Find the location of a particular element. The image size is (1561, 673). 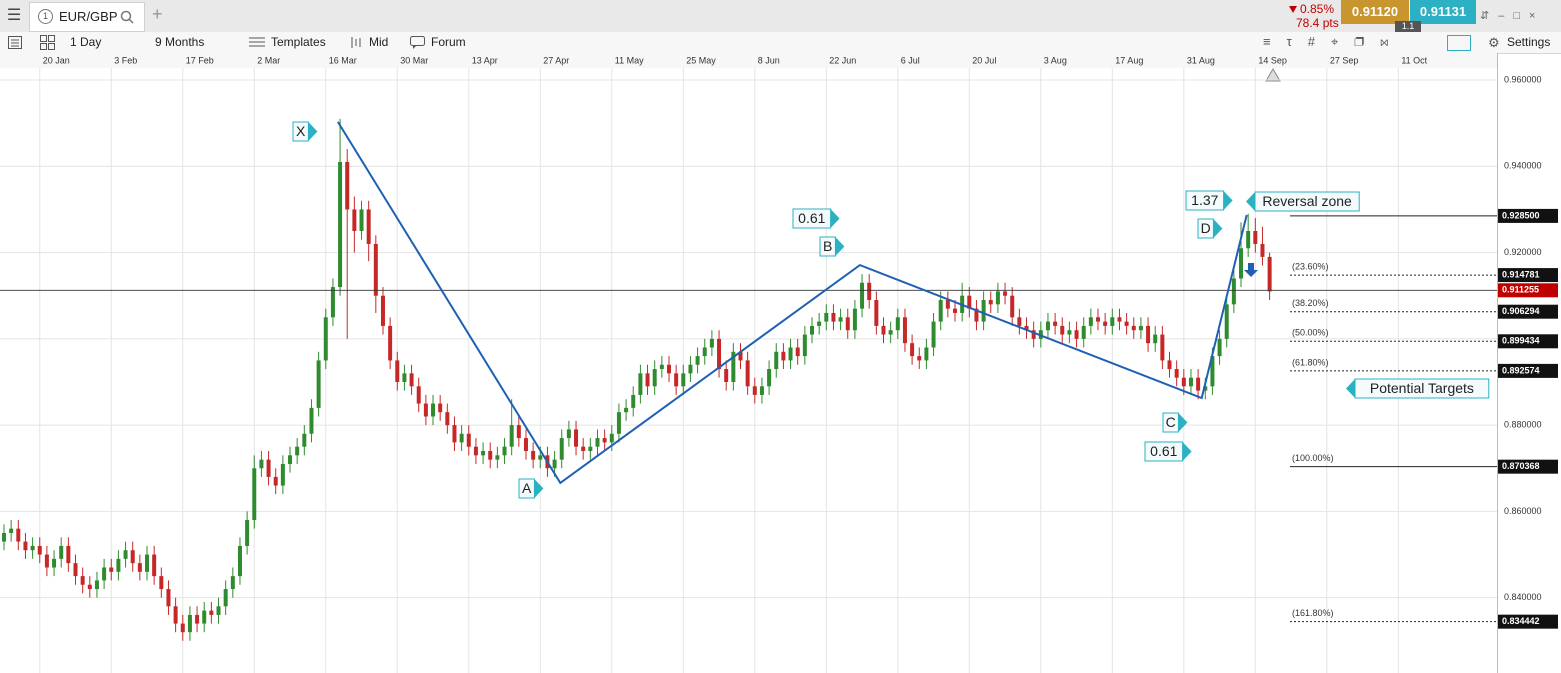

forum-icon is located at coordinates (417, 42).